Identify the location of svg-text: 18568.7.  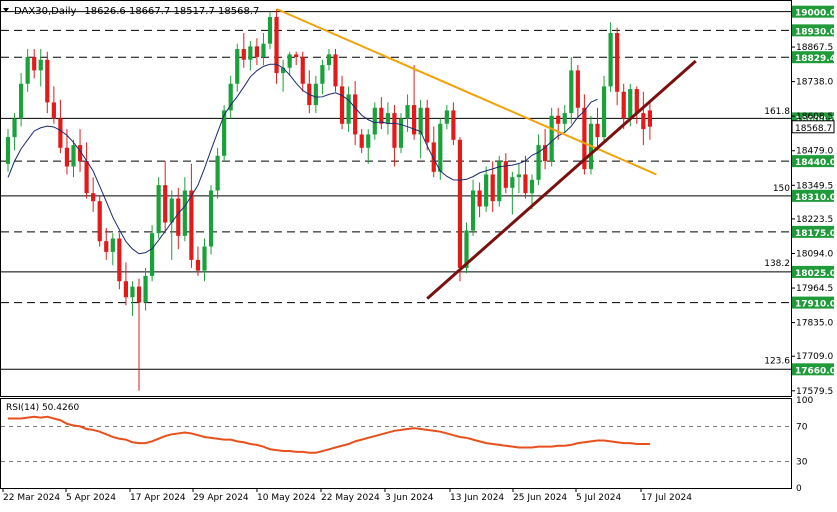
(813, 129).